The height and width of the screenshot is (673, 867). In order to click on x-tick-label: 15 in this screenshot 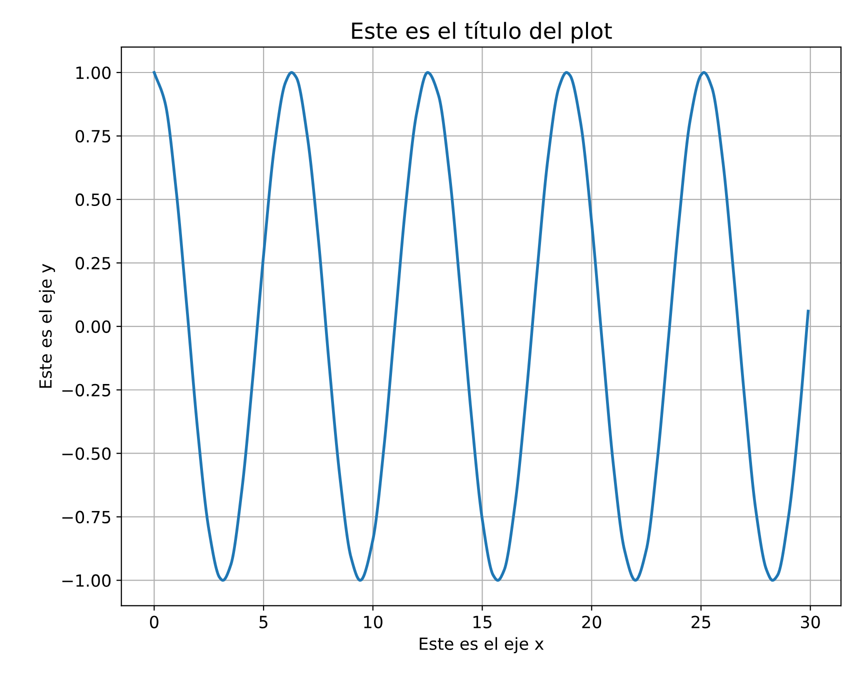, I will do `click(483, 622)`.